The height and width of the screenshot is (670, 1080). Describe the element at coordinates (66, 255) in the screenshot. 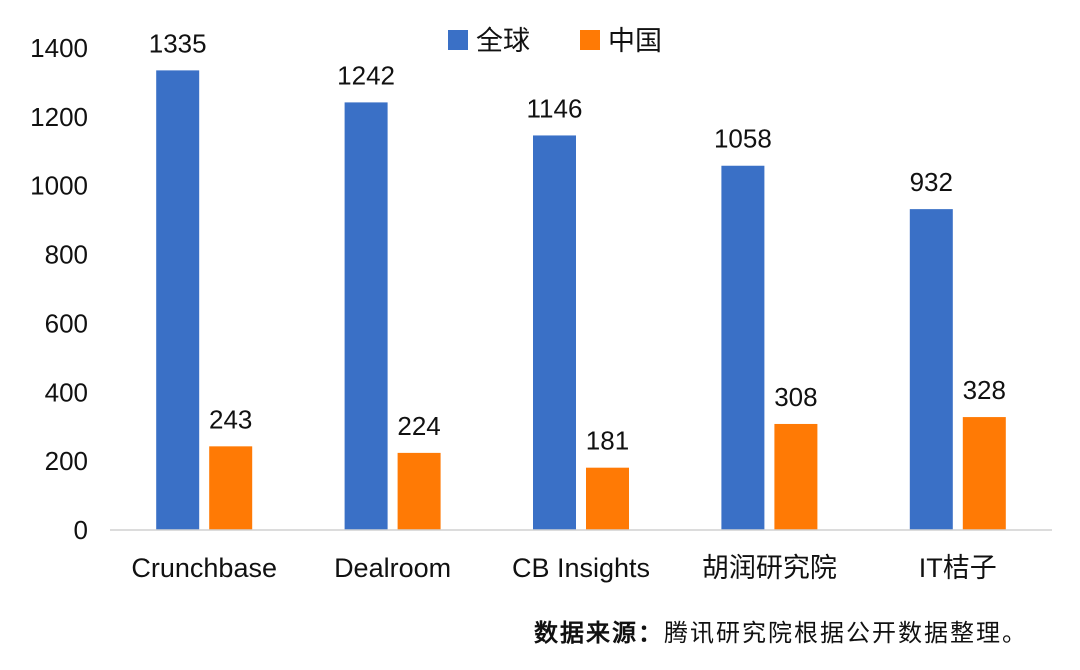

I see `y-tick-label: 800` at that location.